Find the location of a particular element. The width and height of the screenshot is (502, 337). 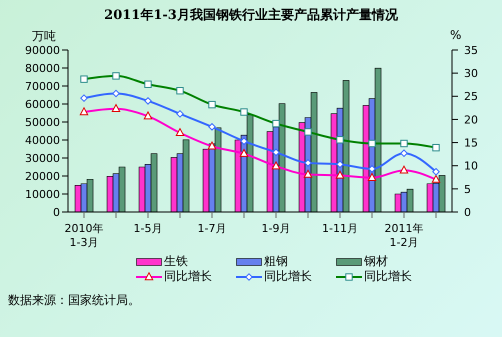

x-tick-label: 1-5月 is located at coordinates (148, 228).